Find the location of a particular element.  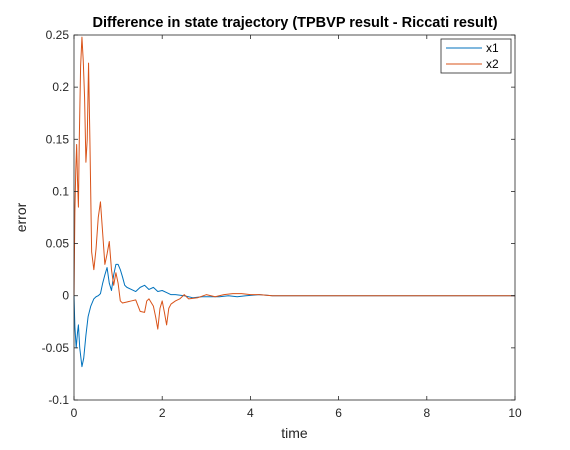

x-tick-label: 2 is located at coordinates (162, 413).